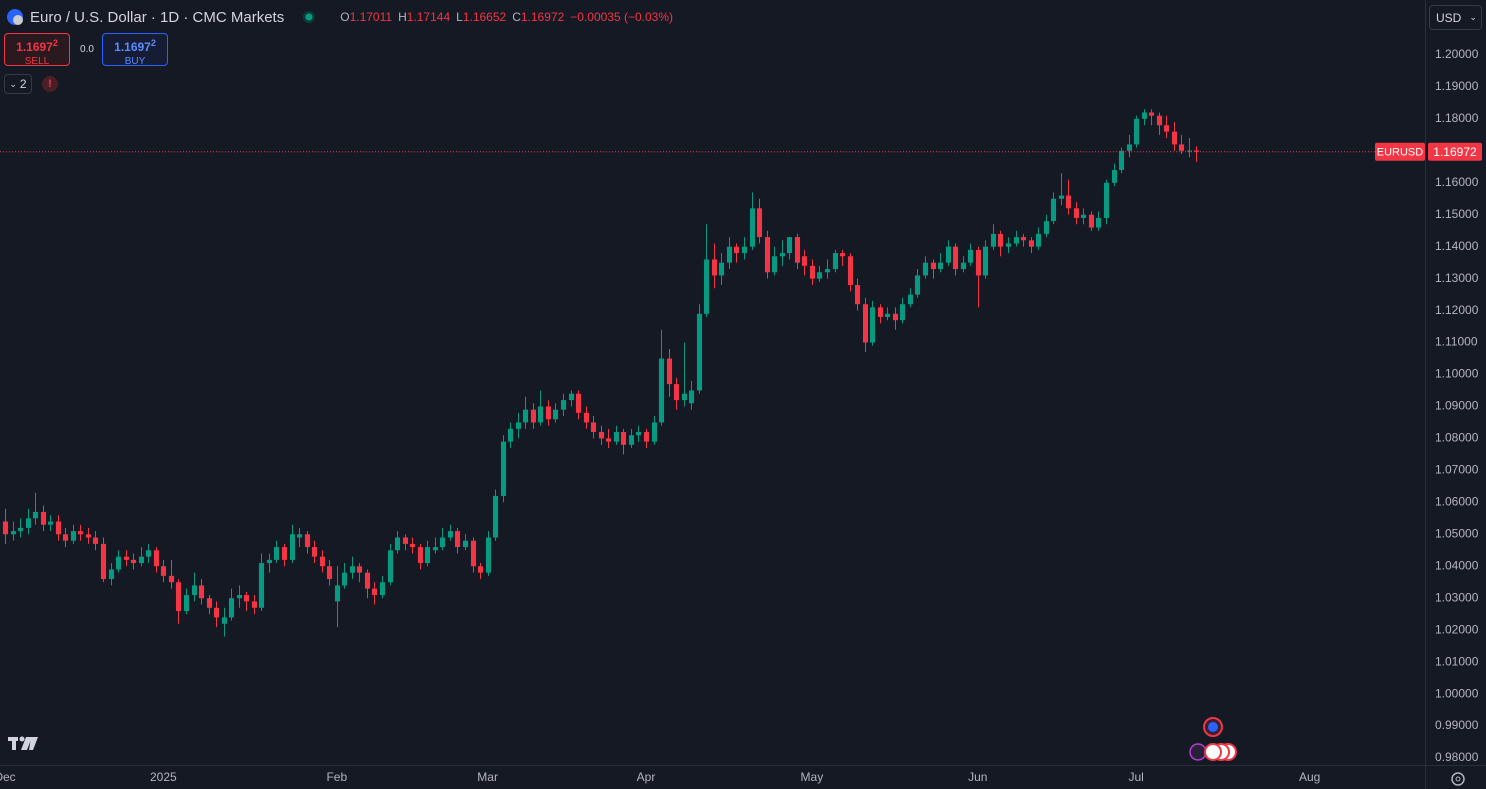 The height and width of the screenshot is (789, 1486). What do you see at coordinates (977, 777) in the screenshot?
I see `x-tick-label: Jun` at bounding box center [977, 777].